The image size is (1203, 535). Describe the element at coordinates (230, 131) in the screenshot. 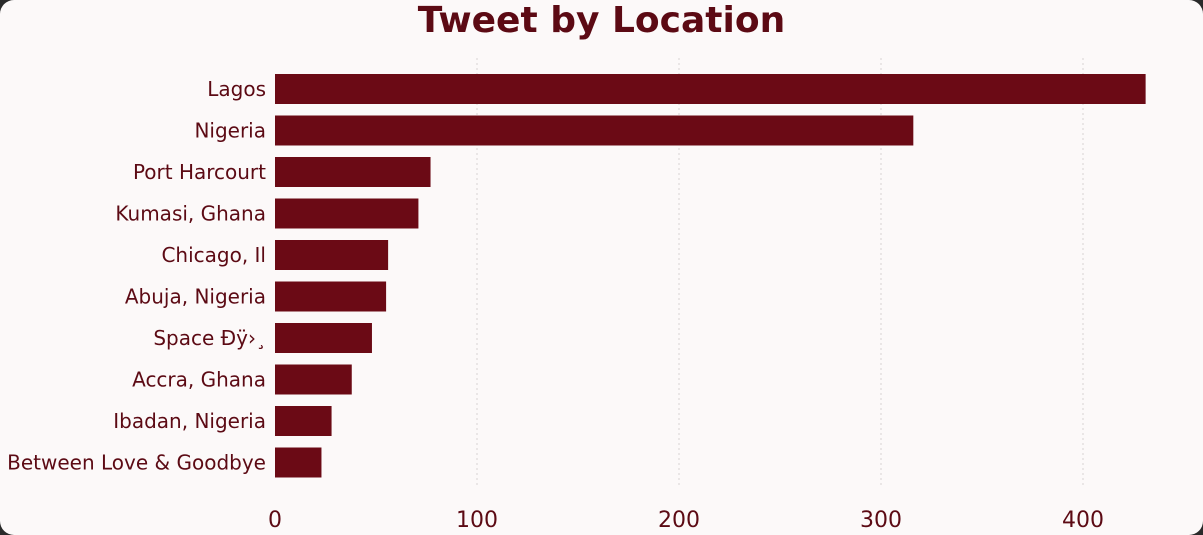

I see `category-label-1: Nigeria` at that location.